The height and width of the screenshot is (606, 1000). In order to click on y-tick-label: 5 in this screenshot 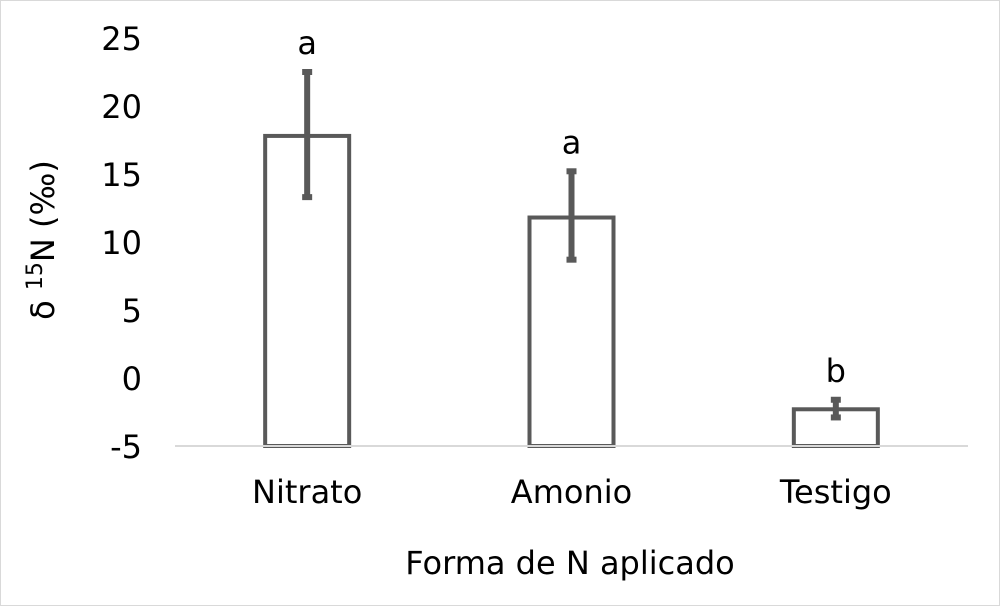, I will do `click(132, 311)`.